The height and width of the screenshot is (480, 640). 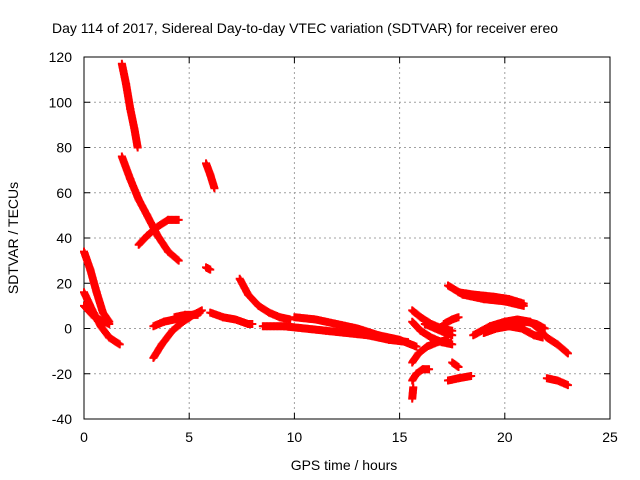 I want to click on x-tick-label: 5, so click(x=189, y=437).